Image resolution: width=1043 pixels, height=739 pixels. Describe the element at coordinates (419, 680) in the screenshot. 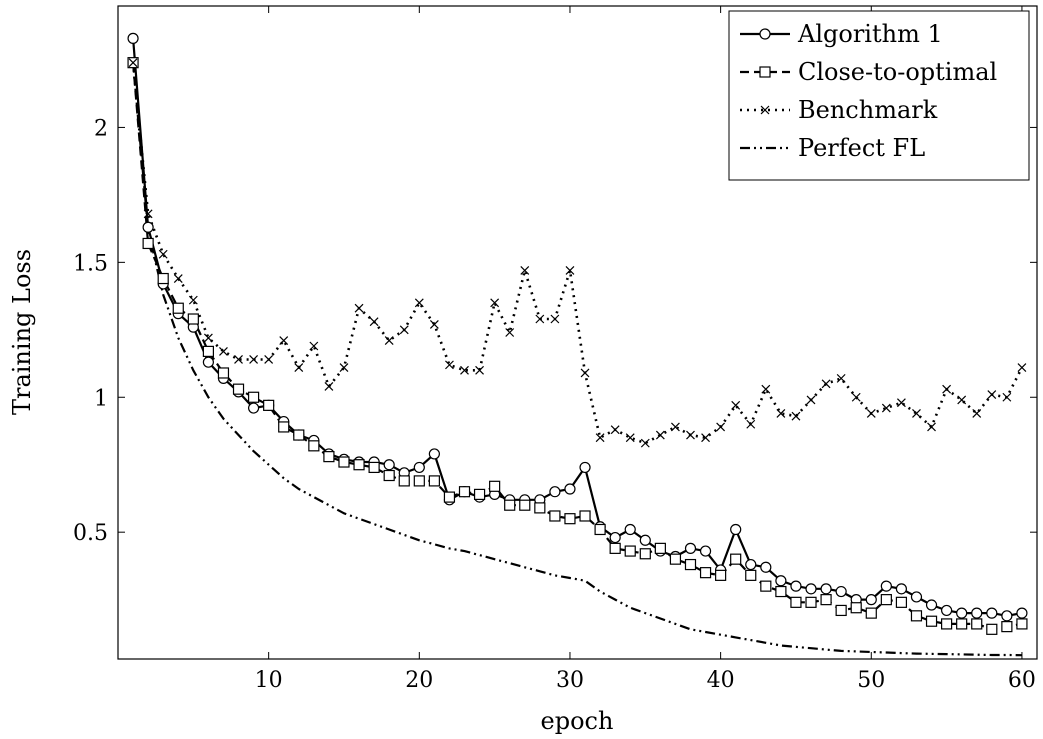

I see `x-tick-label: 20` at that location.